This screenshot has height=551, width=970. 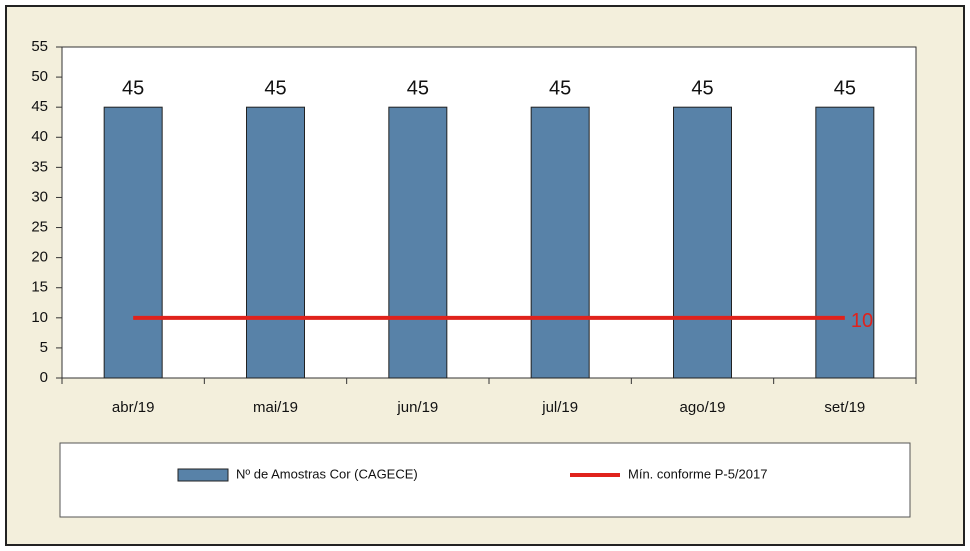 I want to click on legend-label: Nº de Amostras Cor (CAGECE), so click(x=327, y=473).